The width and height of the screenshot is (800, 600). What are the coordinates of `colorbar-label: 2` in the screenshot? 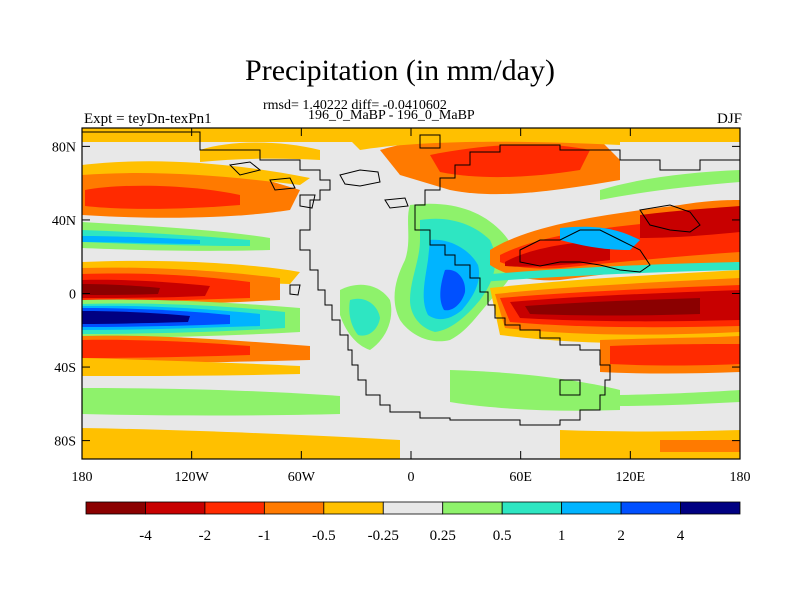 It's located at (621, 536).